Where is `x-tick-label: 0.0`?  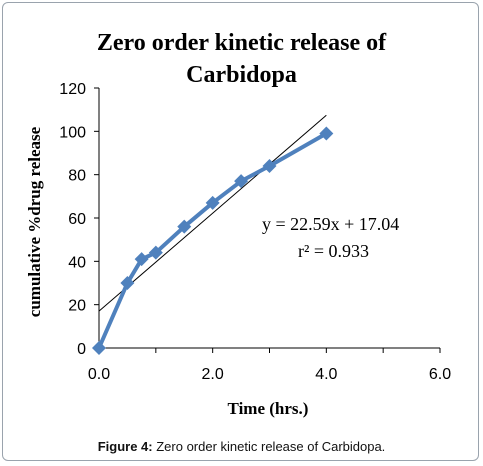
x-tick-label: 0.0 is located at coordinates (99, 374).